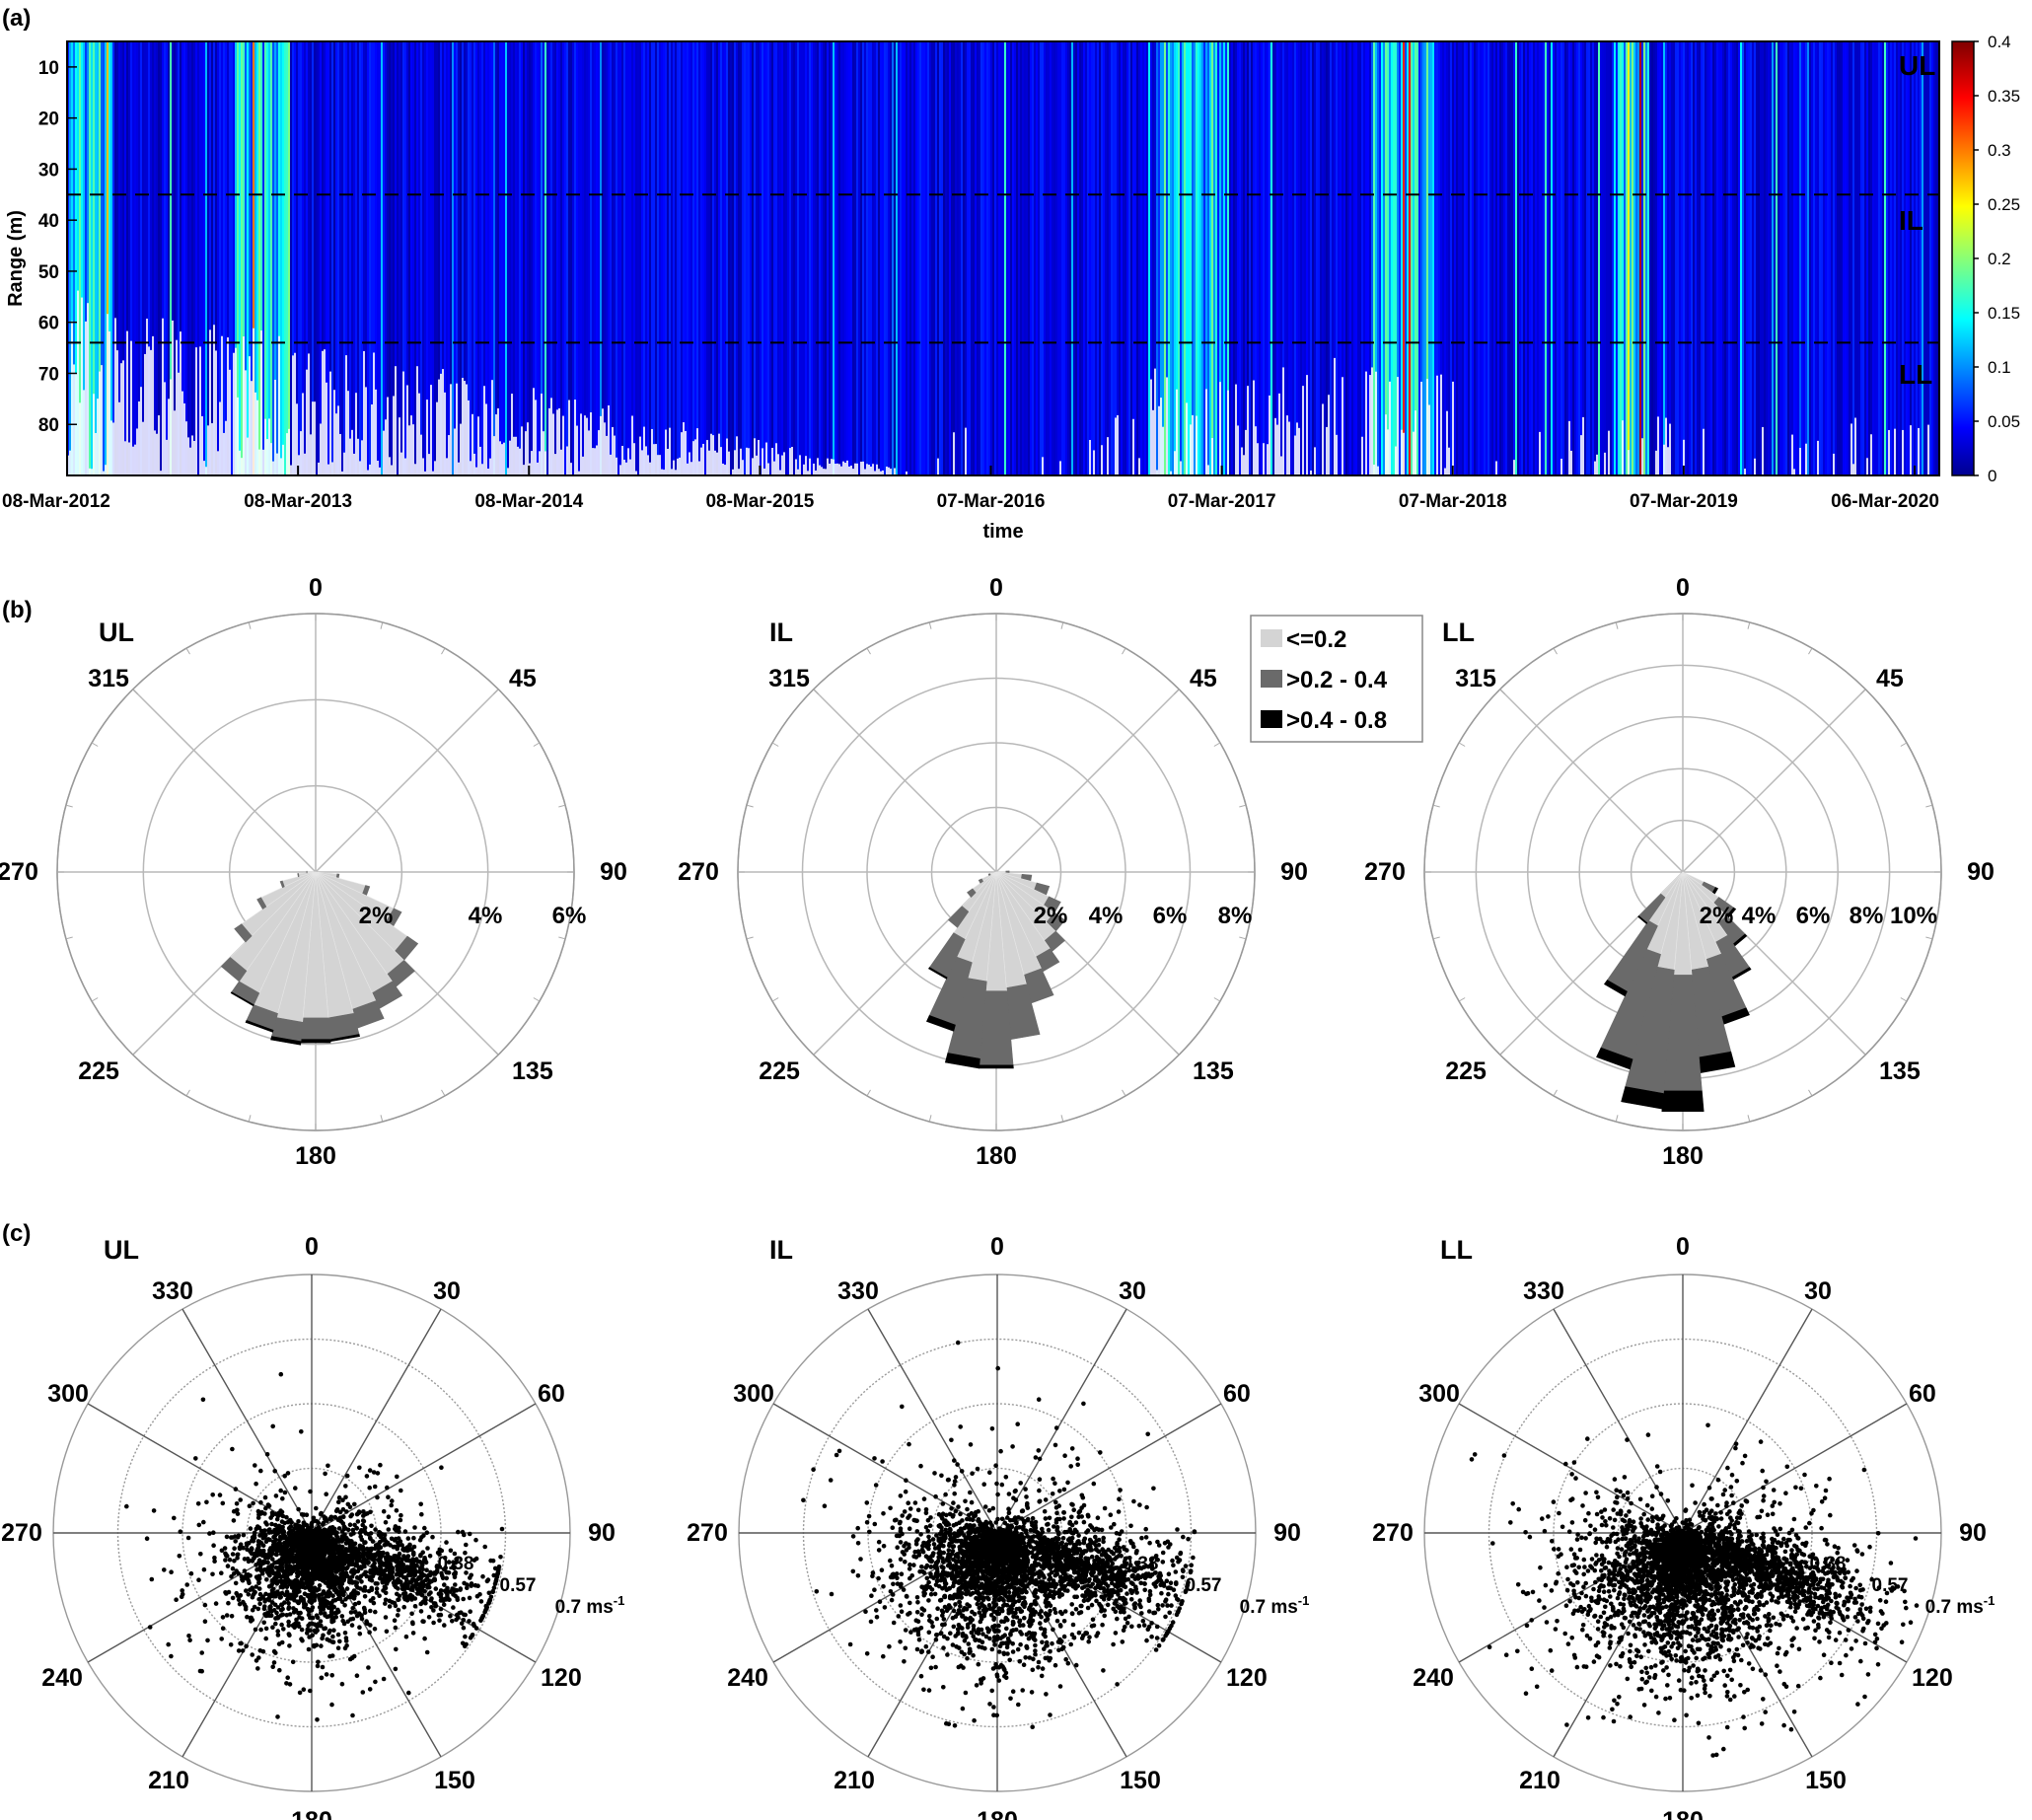 The image size is (2032, 1820). Describe the element at coordinates (996, 1066) in the screenshot. I see `rose-bar` at that location.